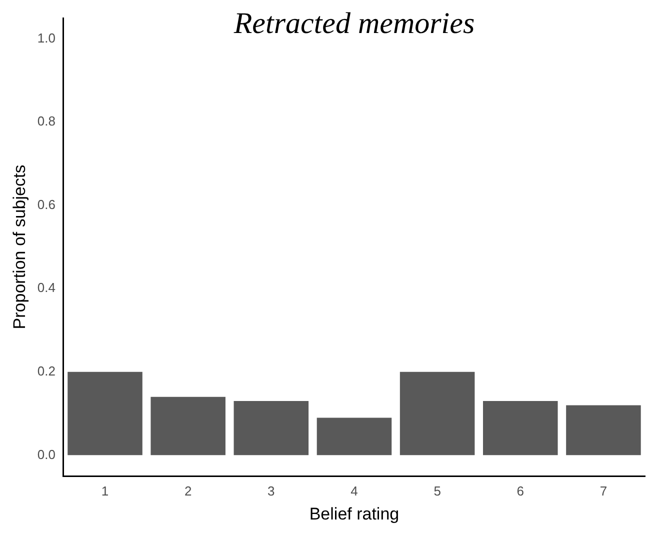  What do you see at coordinates (46, 288) in the screenshot?
I see `y-tick-label: 0.4` at bounding box center [46, 288].